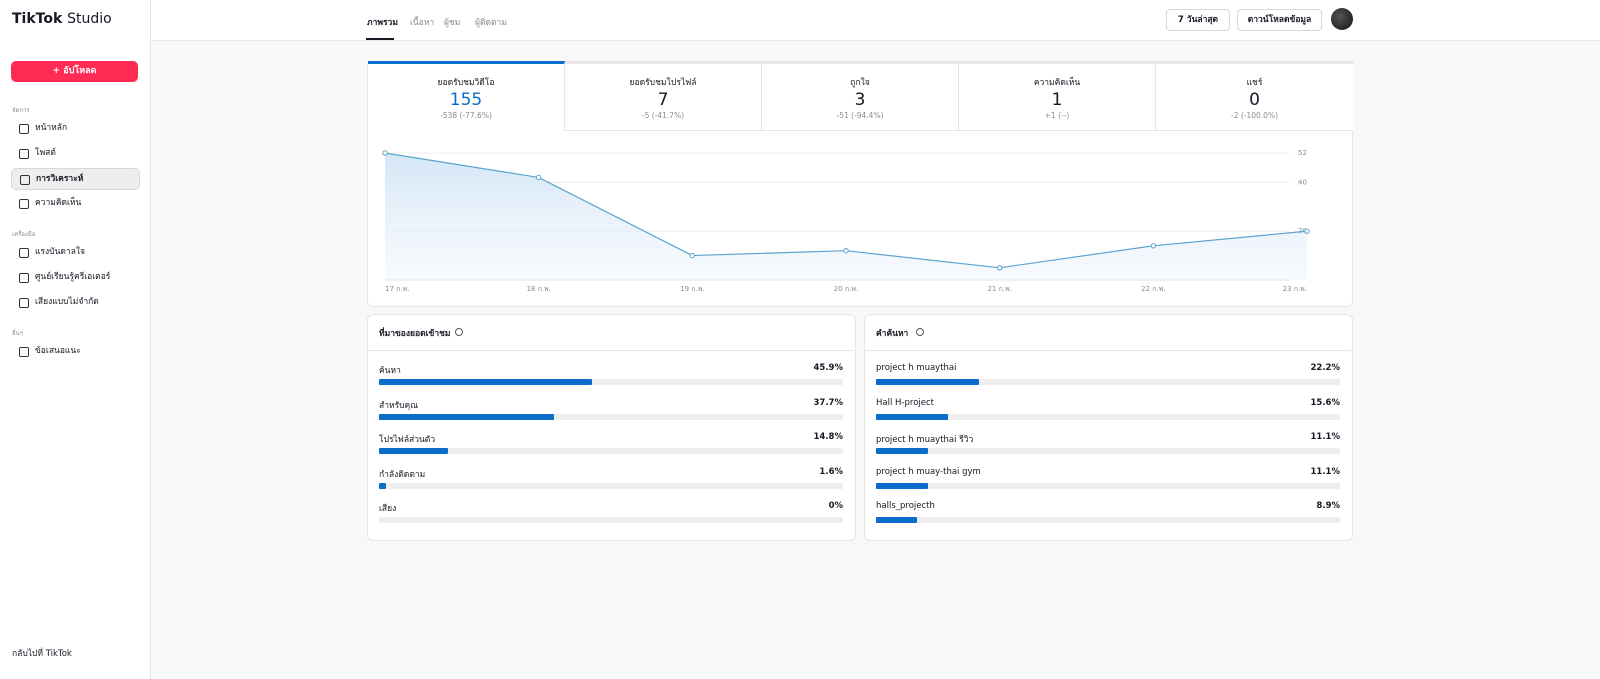  I want to click on x-tick-label: 18 ก.พ., so click(538, 289).